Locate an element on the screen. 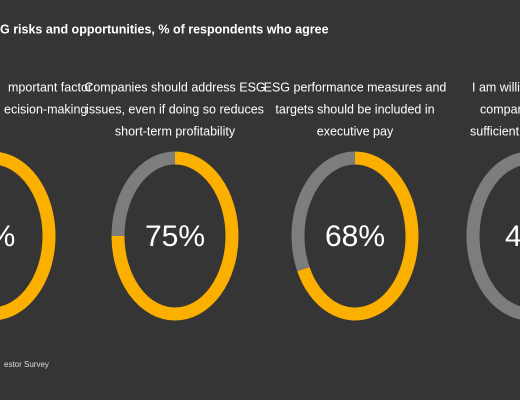 The image size is (520, 400). value-label: 75% is located at coordinates (175, 236).